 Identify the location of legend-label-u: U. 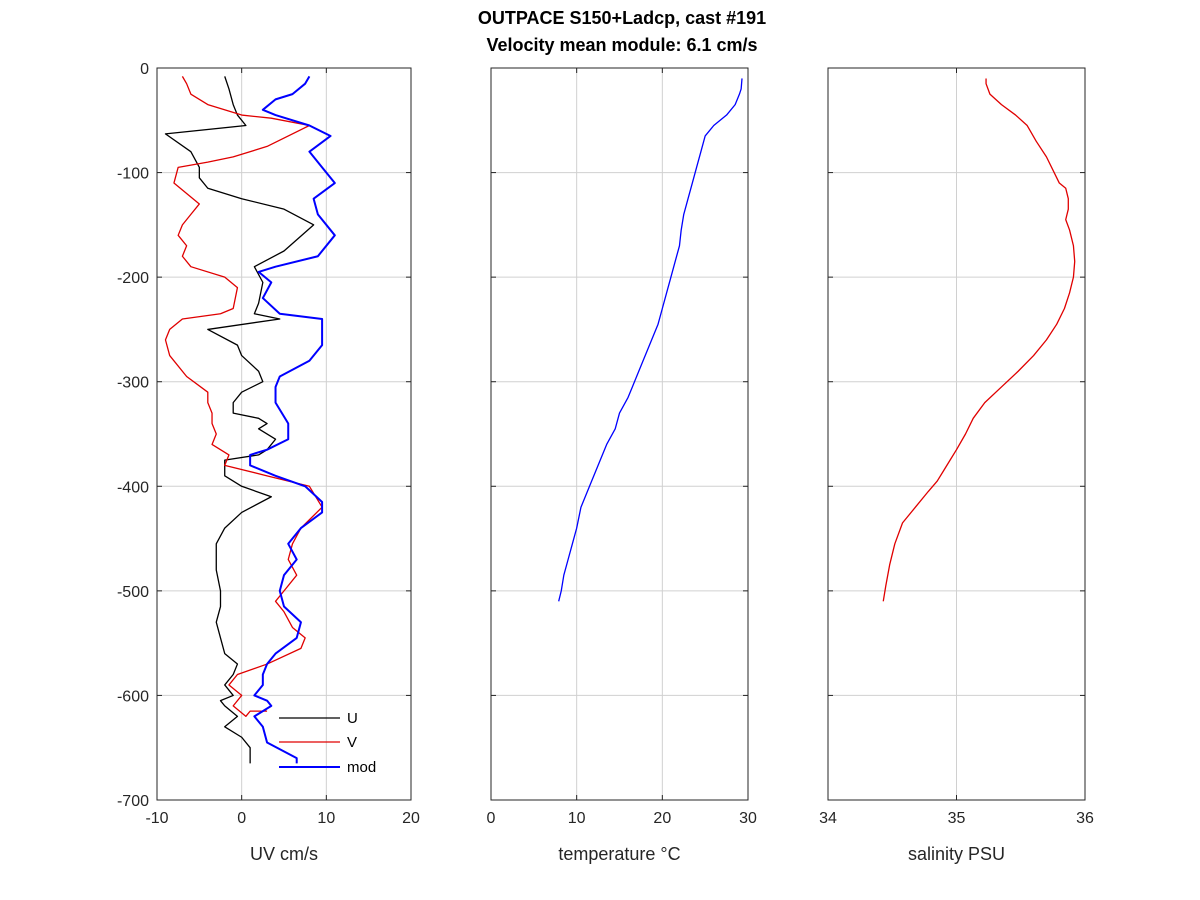
(352, 718).